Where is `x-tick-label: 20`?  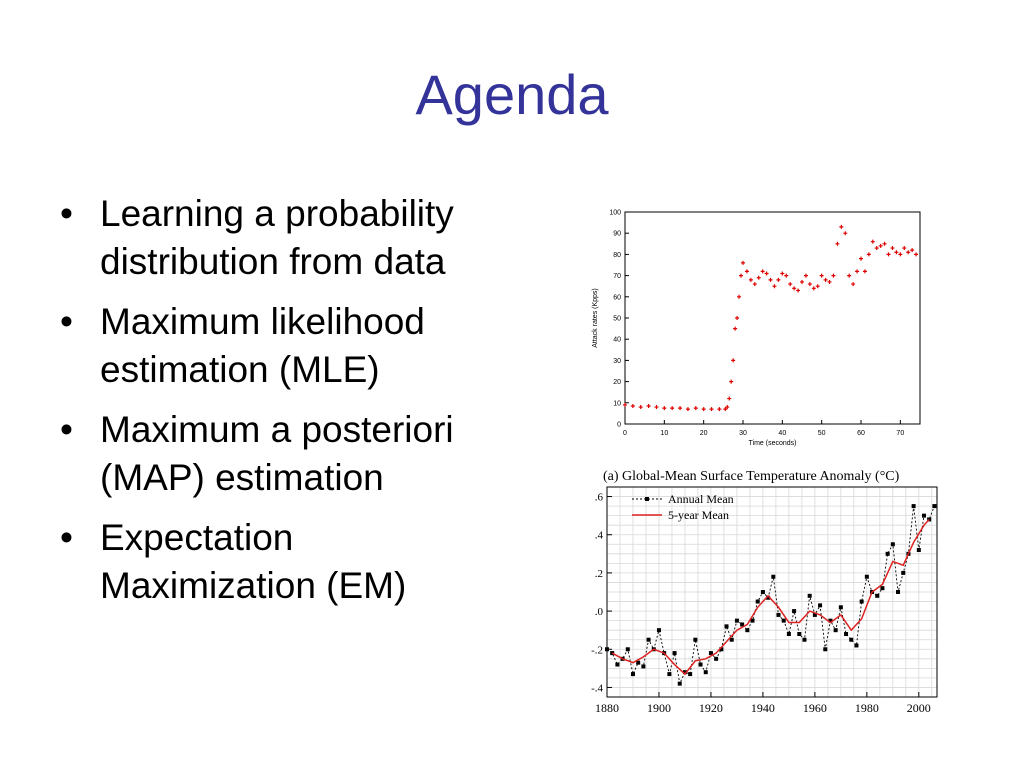 x-tick-label: 20 is located at coordinates (704, 433).